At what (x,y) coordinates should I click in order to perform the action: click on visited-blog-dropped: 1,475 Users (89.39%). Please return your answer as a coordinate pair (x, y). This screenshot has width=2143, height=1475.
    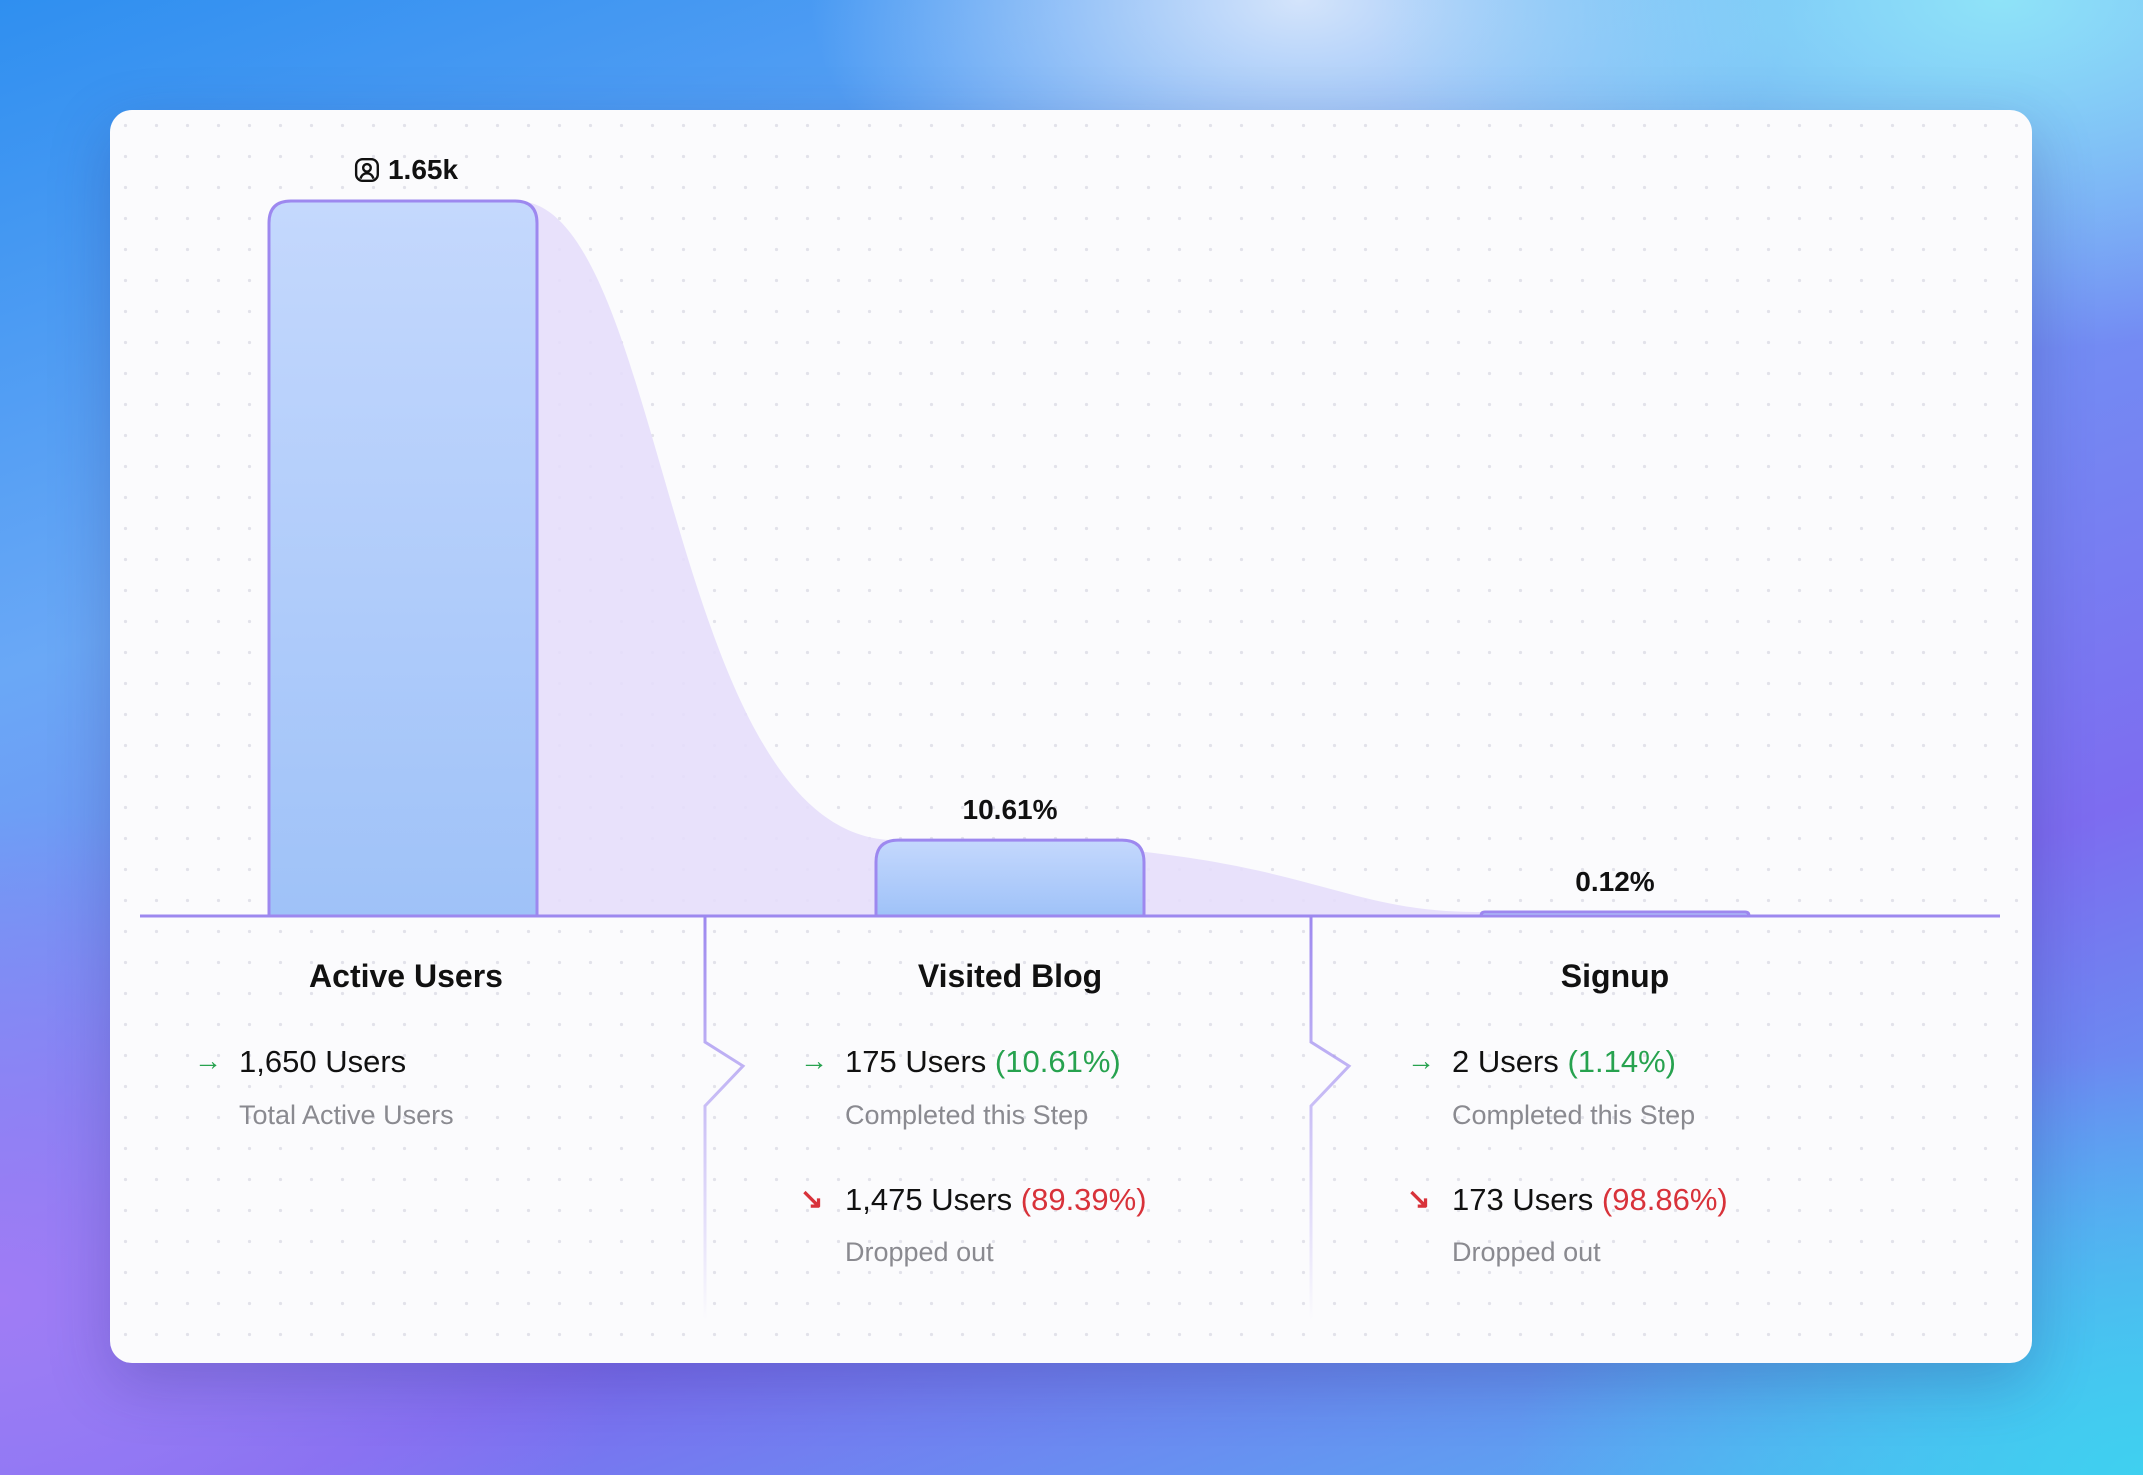
    Looking at the image, I should click on (996, 1200).